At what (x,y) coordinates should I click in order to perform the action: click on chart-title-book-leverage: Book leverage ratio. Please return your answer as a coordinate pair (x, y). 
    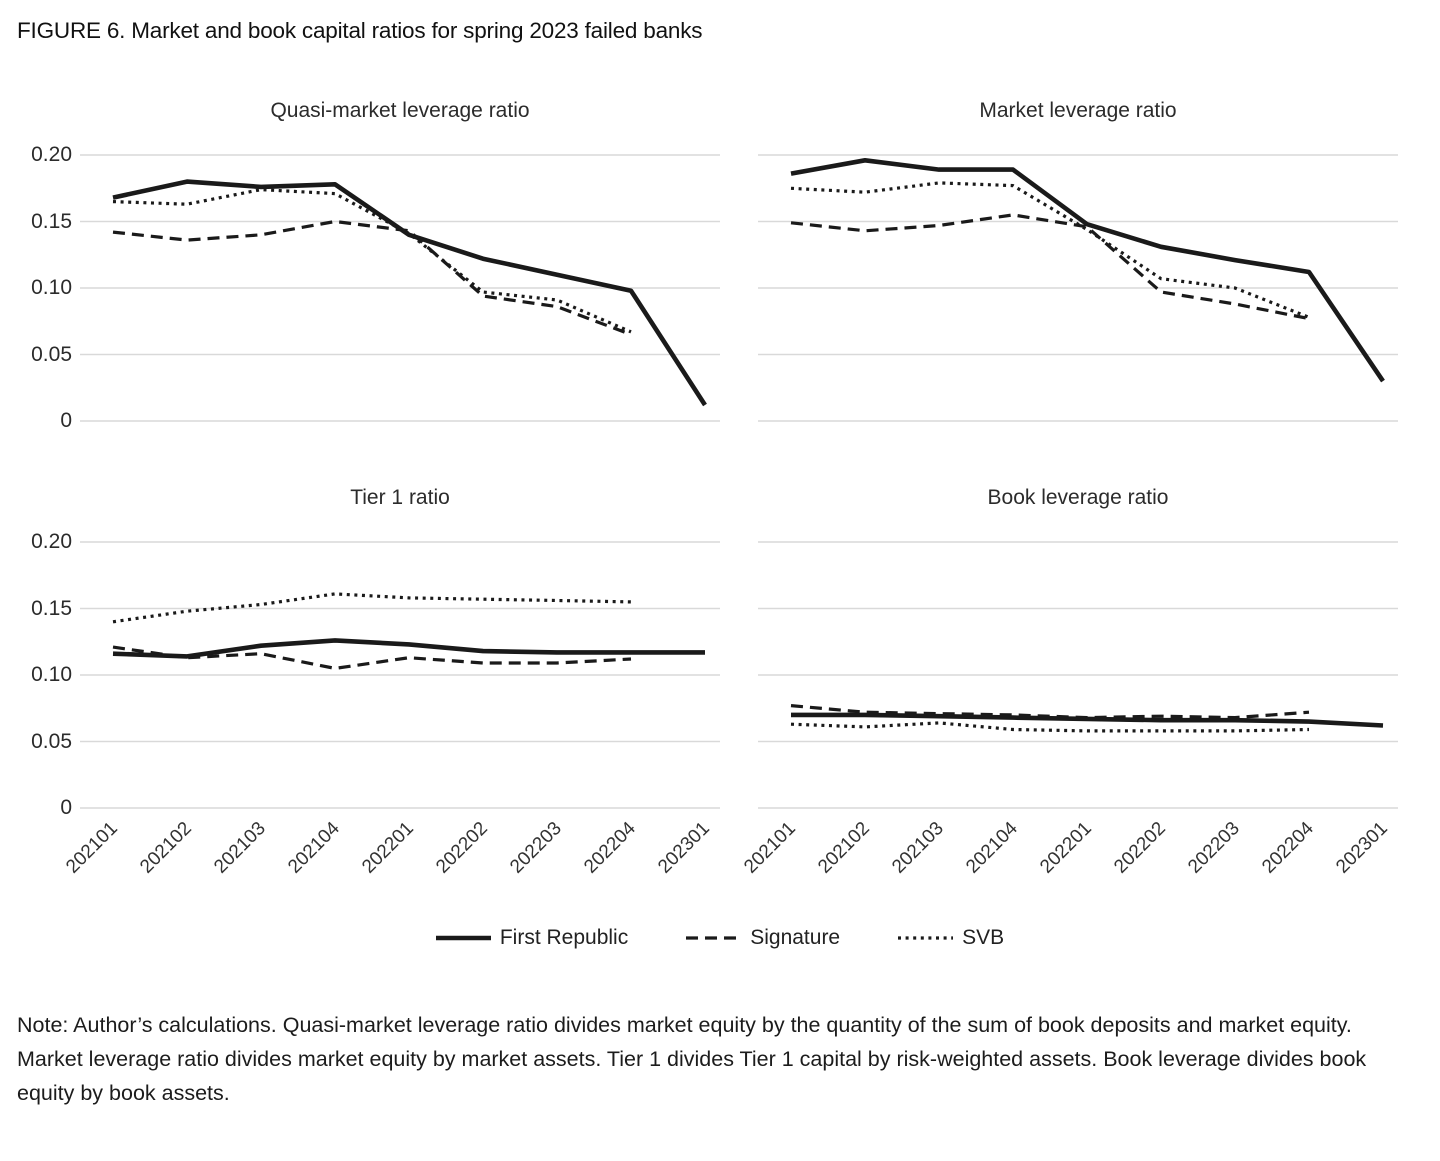
    Looking at the image, I should click on (1078, 497).